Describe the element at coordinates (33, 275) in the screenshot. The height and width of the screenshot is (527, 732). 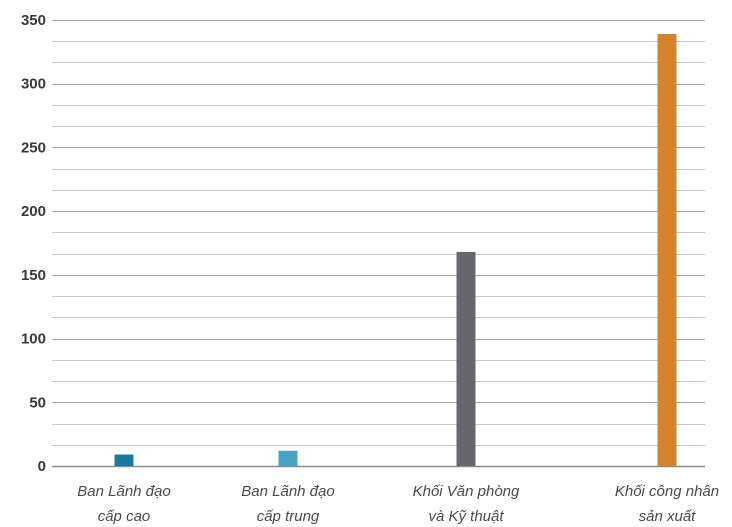
I see `y-tick-label: 150` at that location.